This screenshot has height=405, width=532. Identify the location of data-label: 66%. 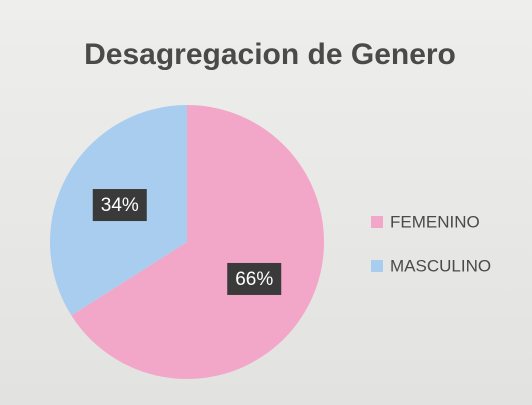
(254, 279).